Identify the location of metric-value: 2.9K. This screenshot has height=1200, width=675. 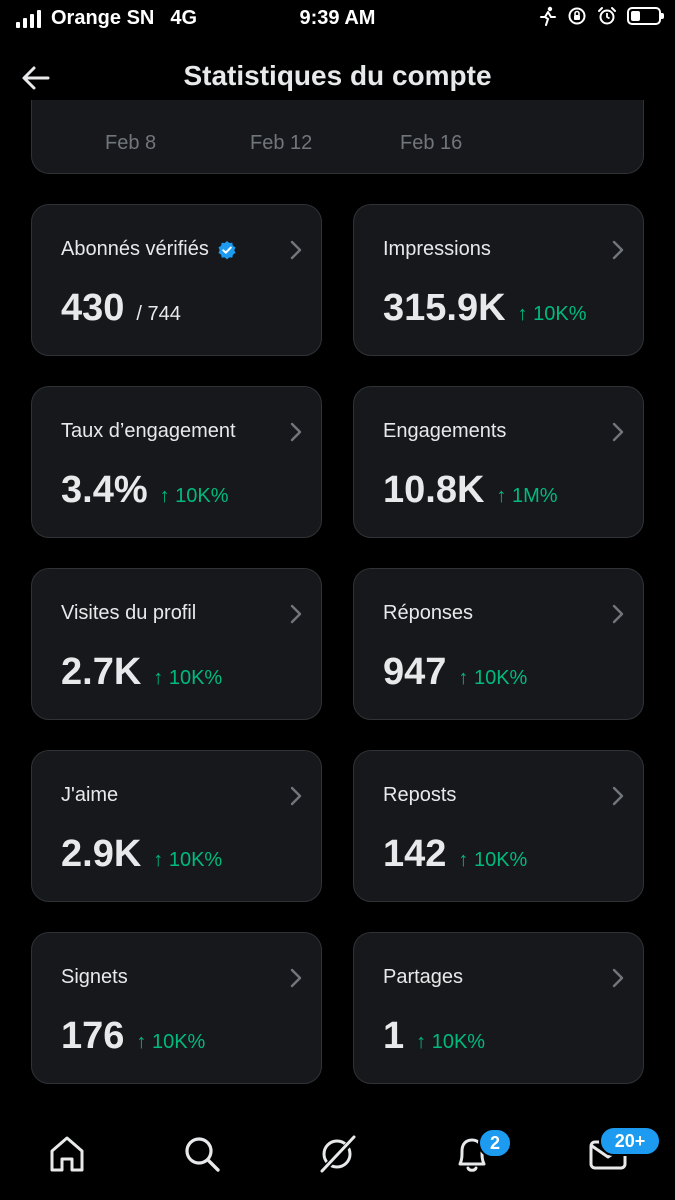
(101, 854).